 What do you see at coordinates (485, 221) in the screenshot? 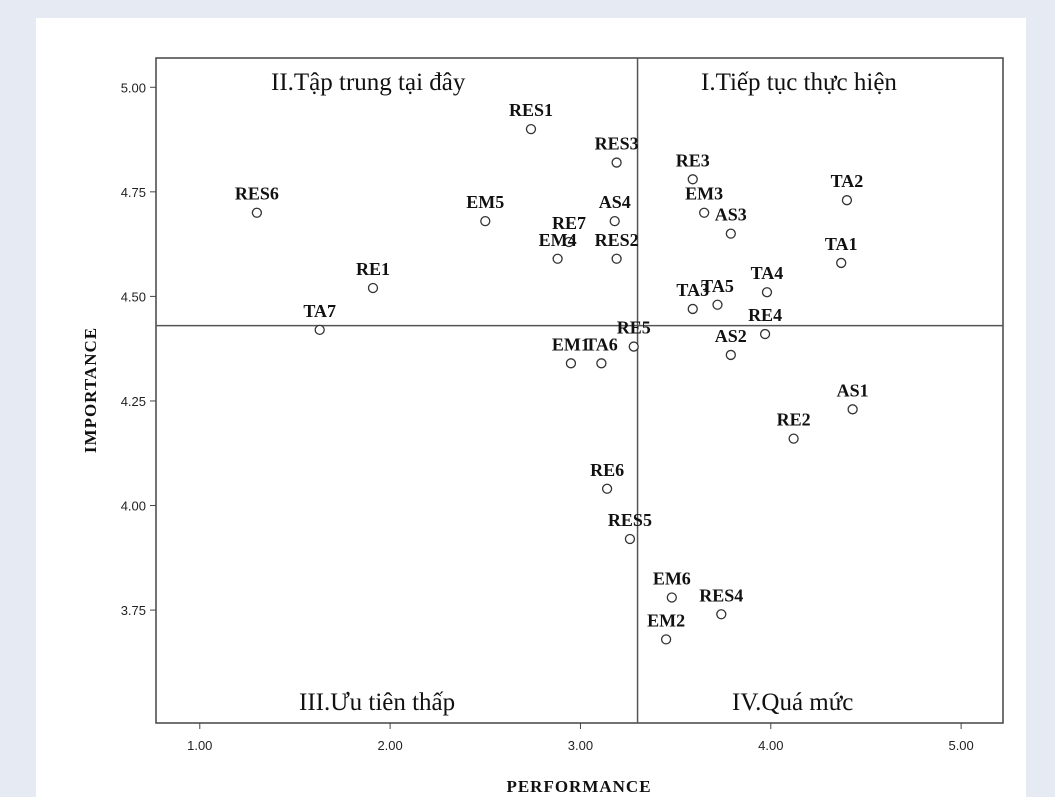
I see `data-point-em5` at bounding box center [485, 221].